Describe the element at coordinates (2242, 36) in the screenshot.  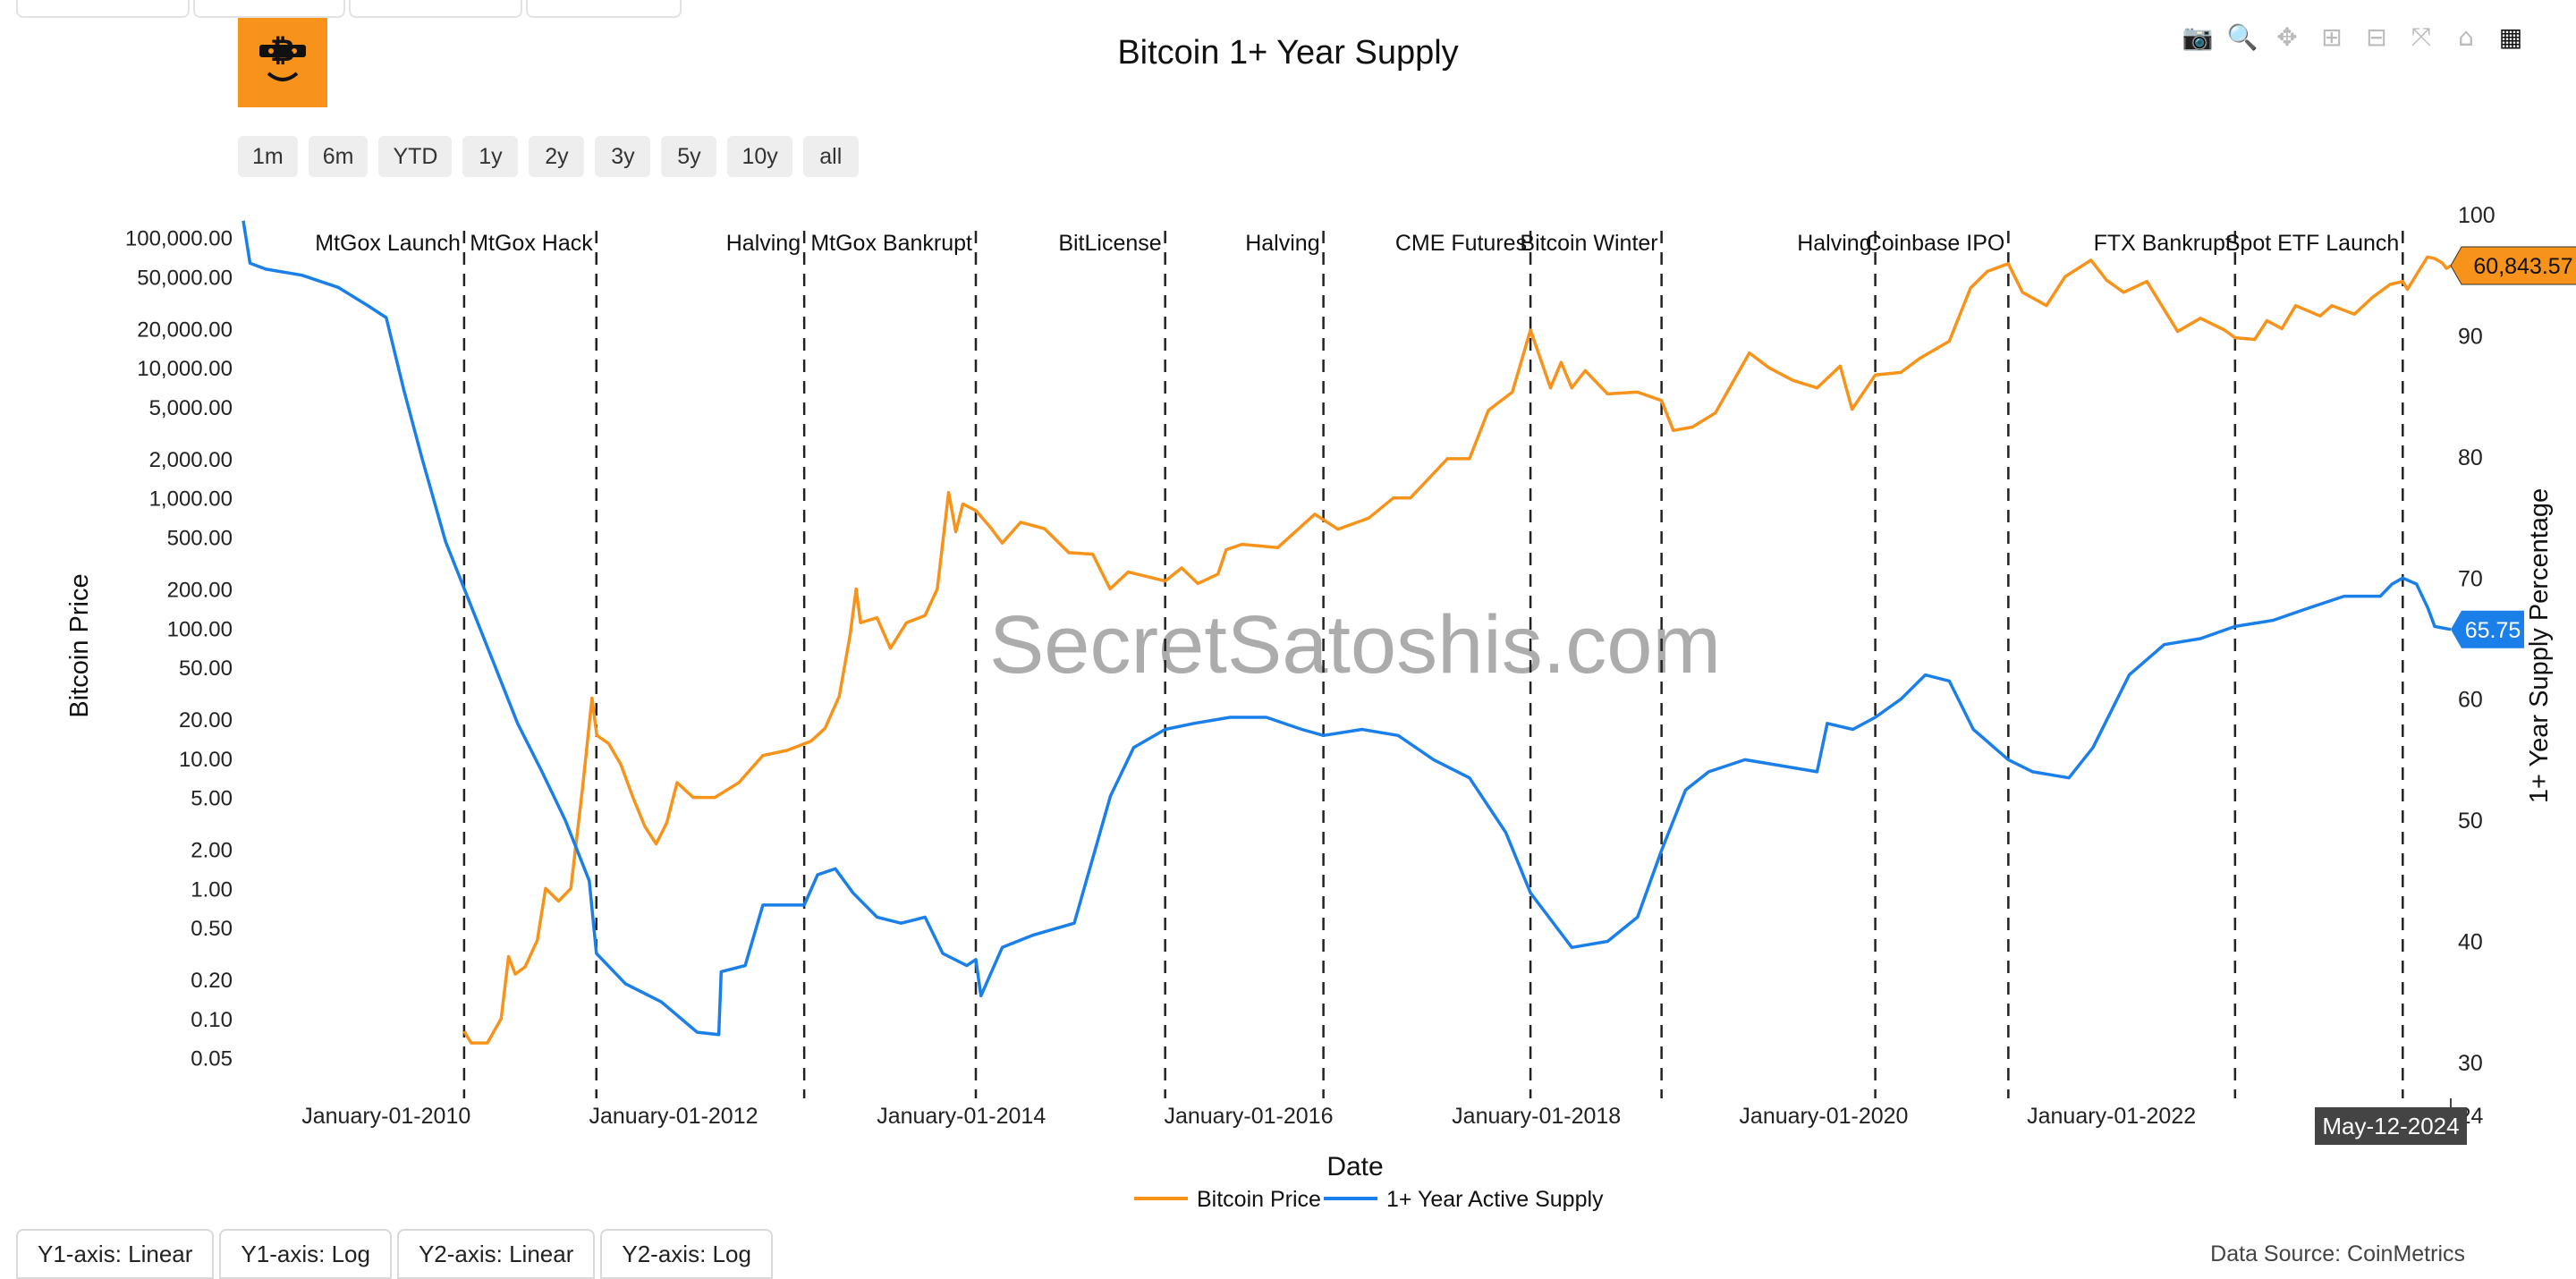
I see `zoom-icon: 🔍` at that location.